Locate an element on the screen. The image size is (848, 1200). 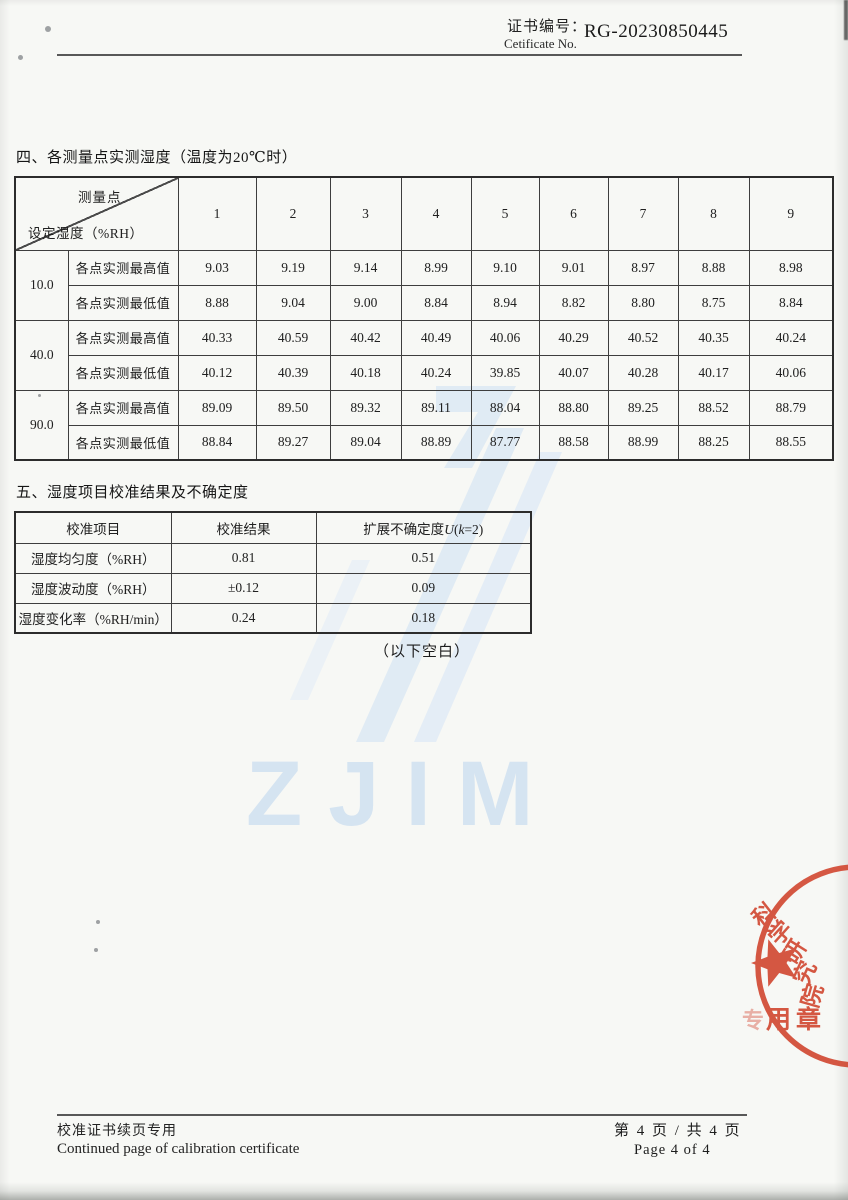
section4-title: 四、各测量点实测湿度（温度为20℃时） is located at coordinates (157, 158).